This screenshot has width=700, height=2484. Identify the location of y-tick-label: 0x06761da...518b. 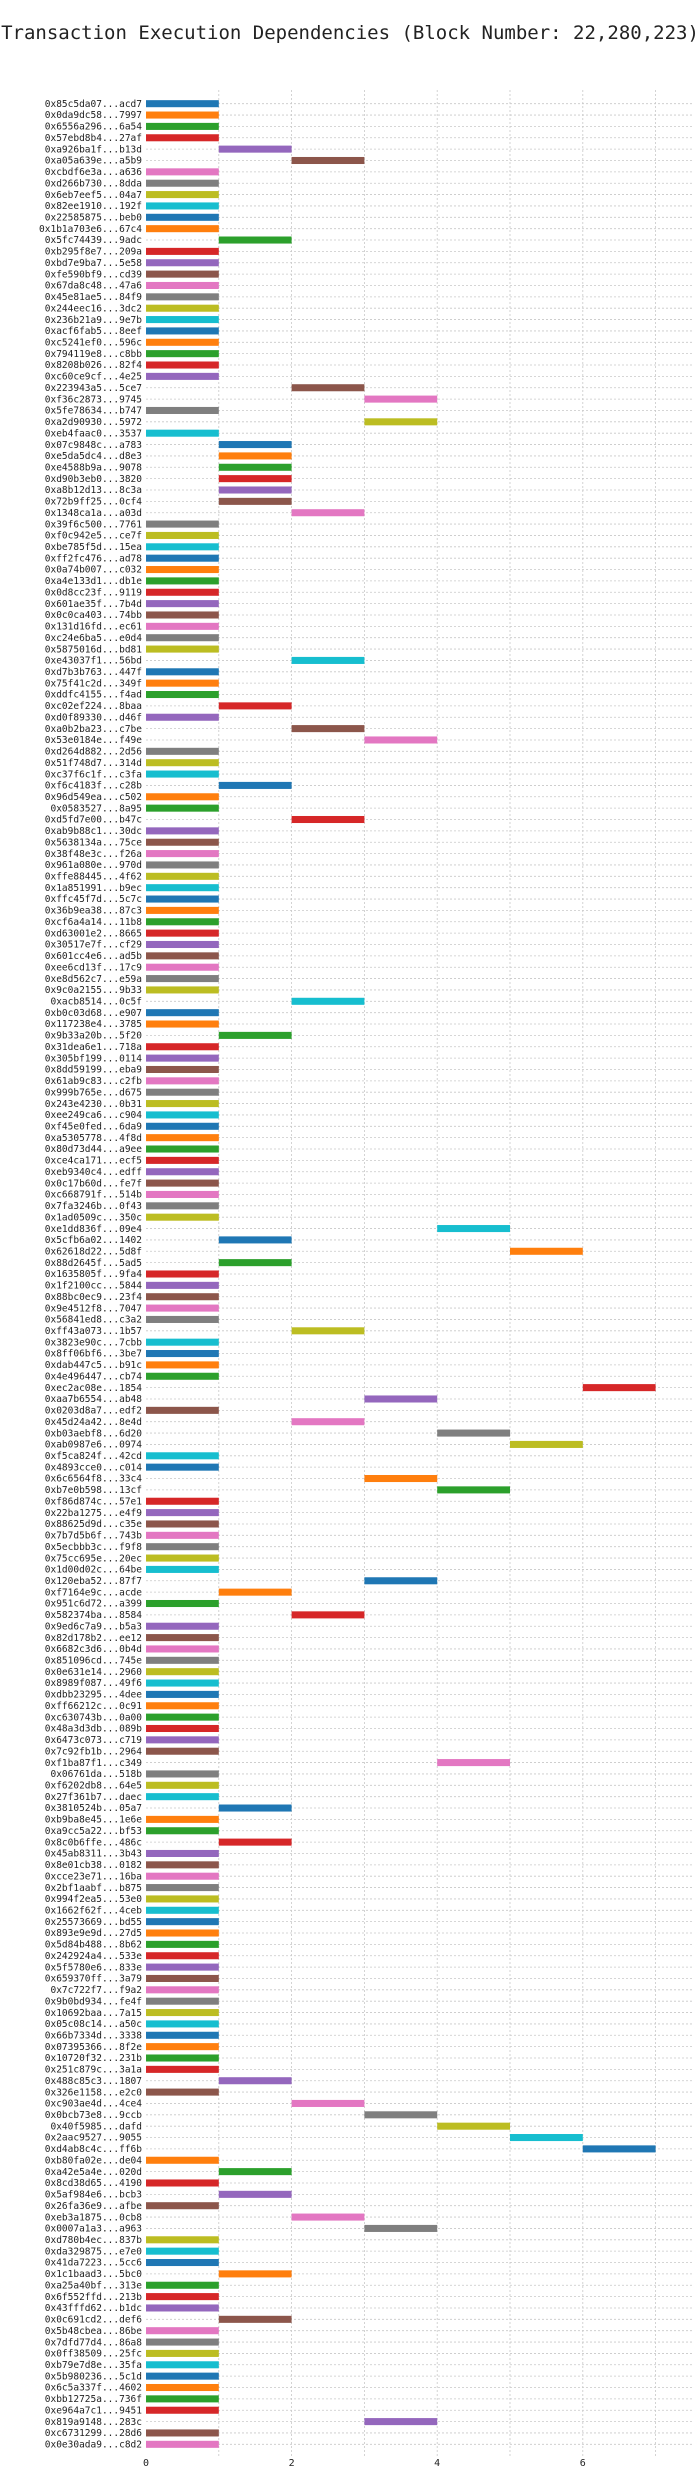
(96, 1774).